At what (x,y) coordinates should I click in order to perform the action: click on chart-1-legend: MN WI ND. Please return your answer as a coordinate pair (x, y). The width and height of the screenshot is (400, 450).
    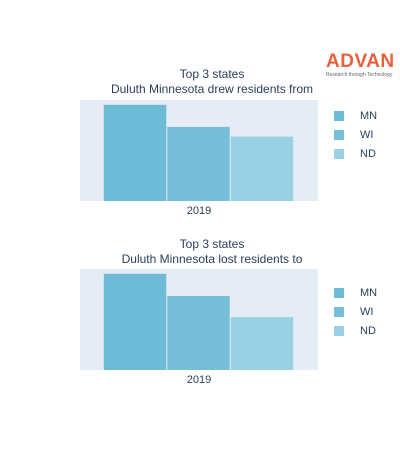
    Looking at the image, I should click on (355, 134).